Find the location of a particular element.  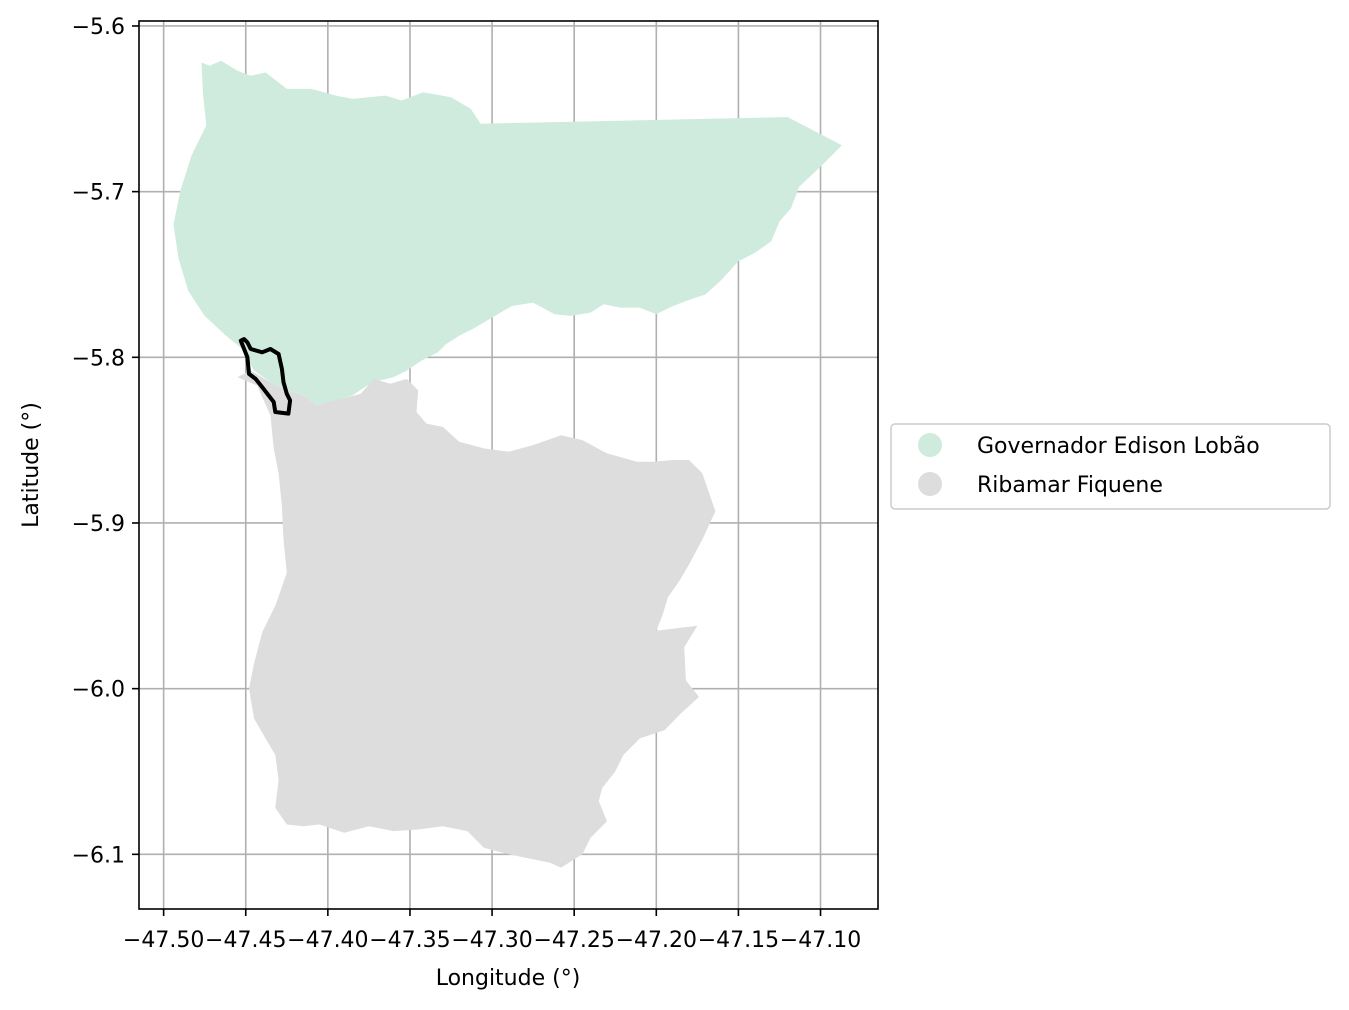

x-tick-label: −47.10 is located at coordinates (820, 940).